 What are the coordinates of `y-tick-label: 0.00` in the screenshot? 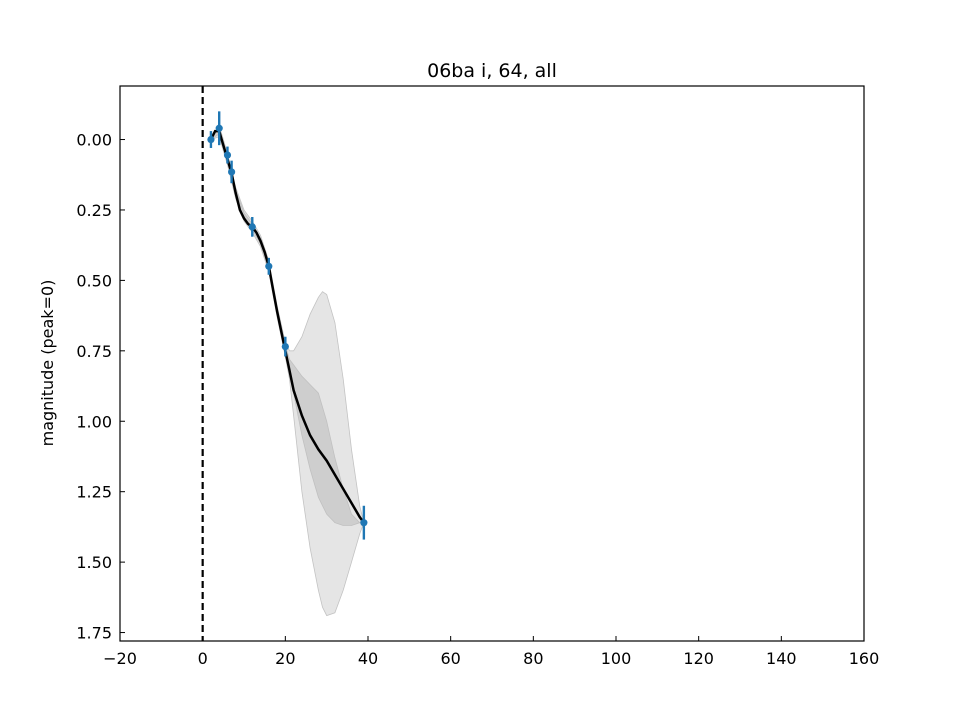 It's located at (94, 140).